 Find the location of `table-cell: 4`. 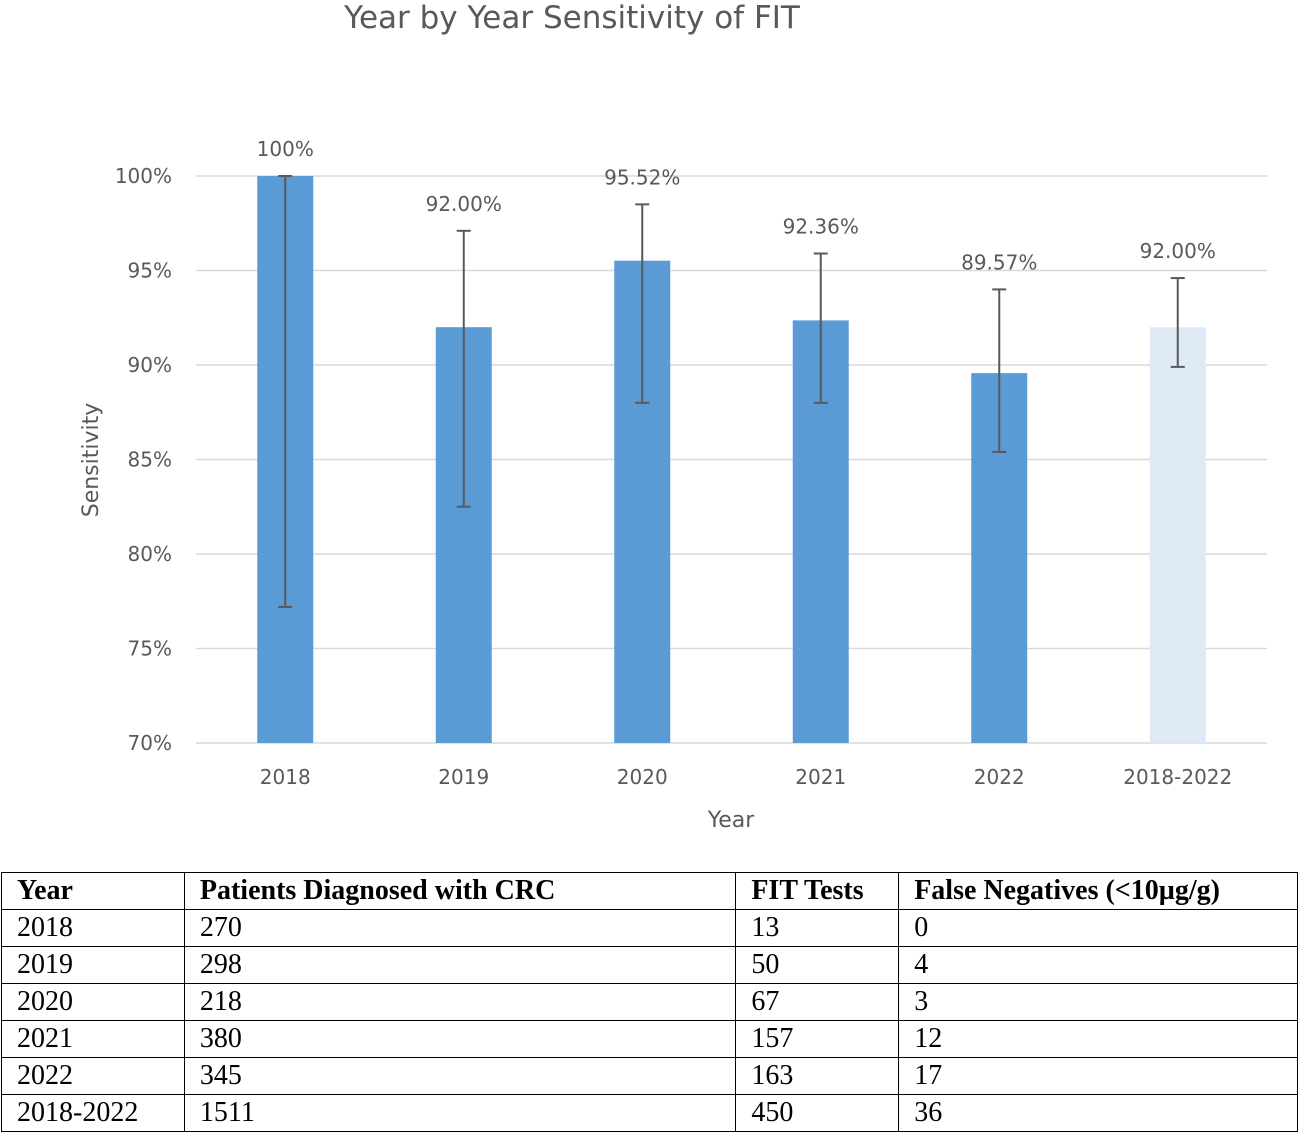

table-cell: 4 is located at coordinates (1098, 965).